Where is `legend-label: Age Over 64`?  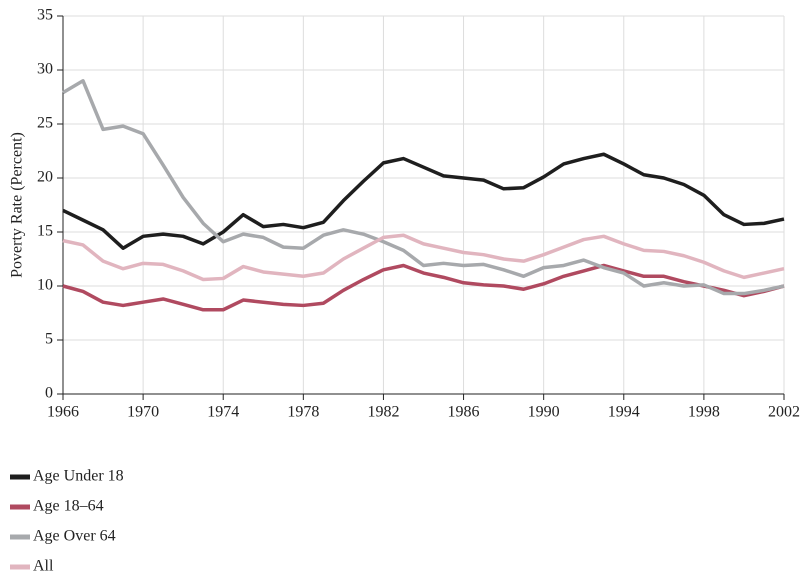
legend-label: Age Over 64 is located at coordinates (74, 536).